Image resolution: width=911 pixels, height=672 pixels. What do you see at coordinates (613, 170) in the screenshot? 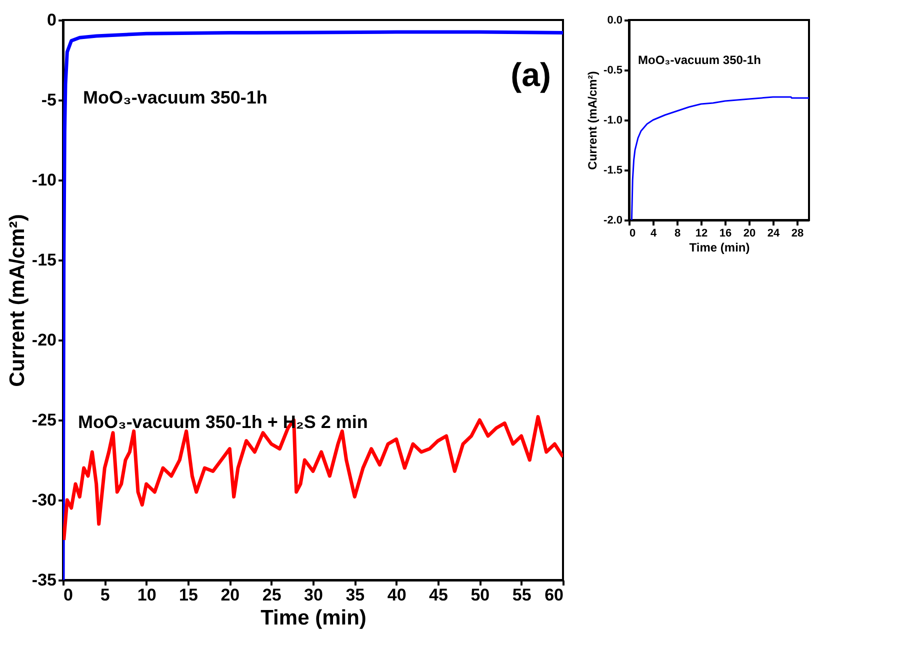
I see `y-tick-label: -1.5` at bounding box center [613, 170].